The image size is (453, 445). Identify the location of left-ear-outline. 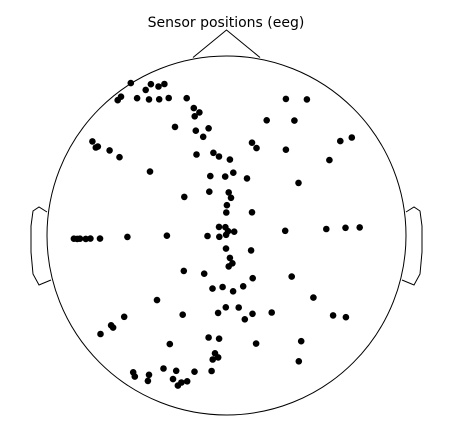
(41, 246).